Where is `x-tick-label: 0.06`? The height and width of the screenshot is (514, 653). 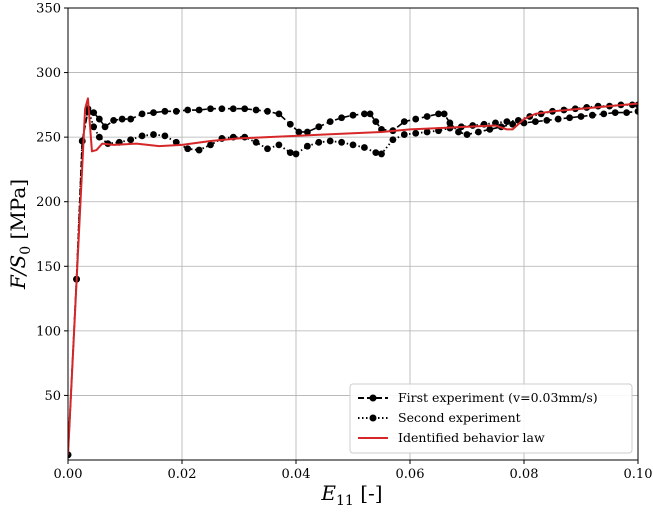 x-tick-label: 0.06 is located at coordinates (410, 474).